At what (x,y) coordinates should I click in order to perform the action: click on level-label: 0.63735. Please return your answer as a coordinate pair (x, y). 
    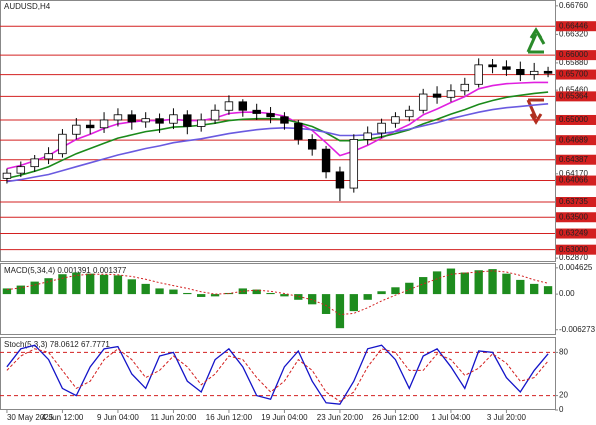
    Looking at the image, I should click on (573, 201).